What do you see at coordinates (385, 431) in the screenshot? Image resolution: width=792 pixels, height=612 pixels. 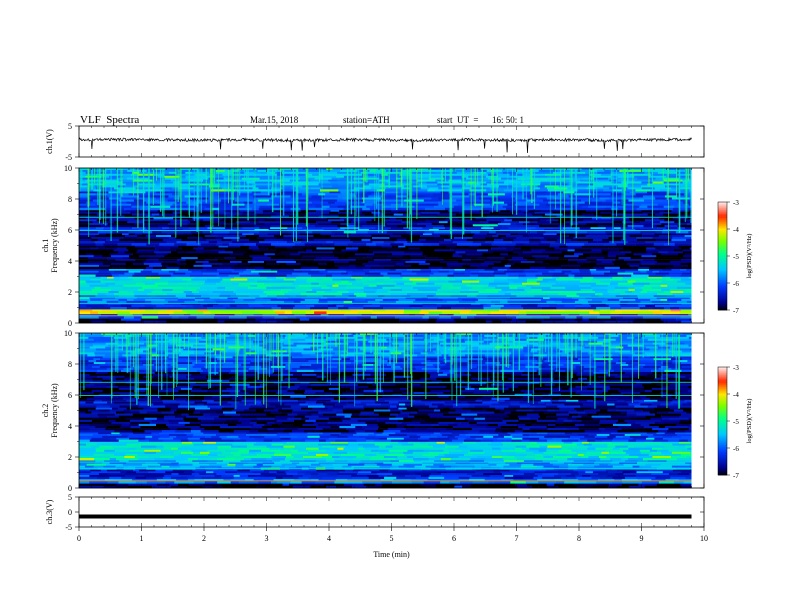 I see `narrowband-lines` at bounding box center [385, 431].